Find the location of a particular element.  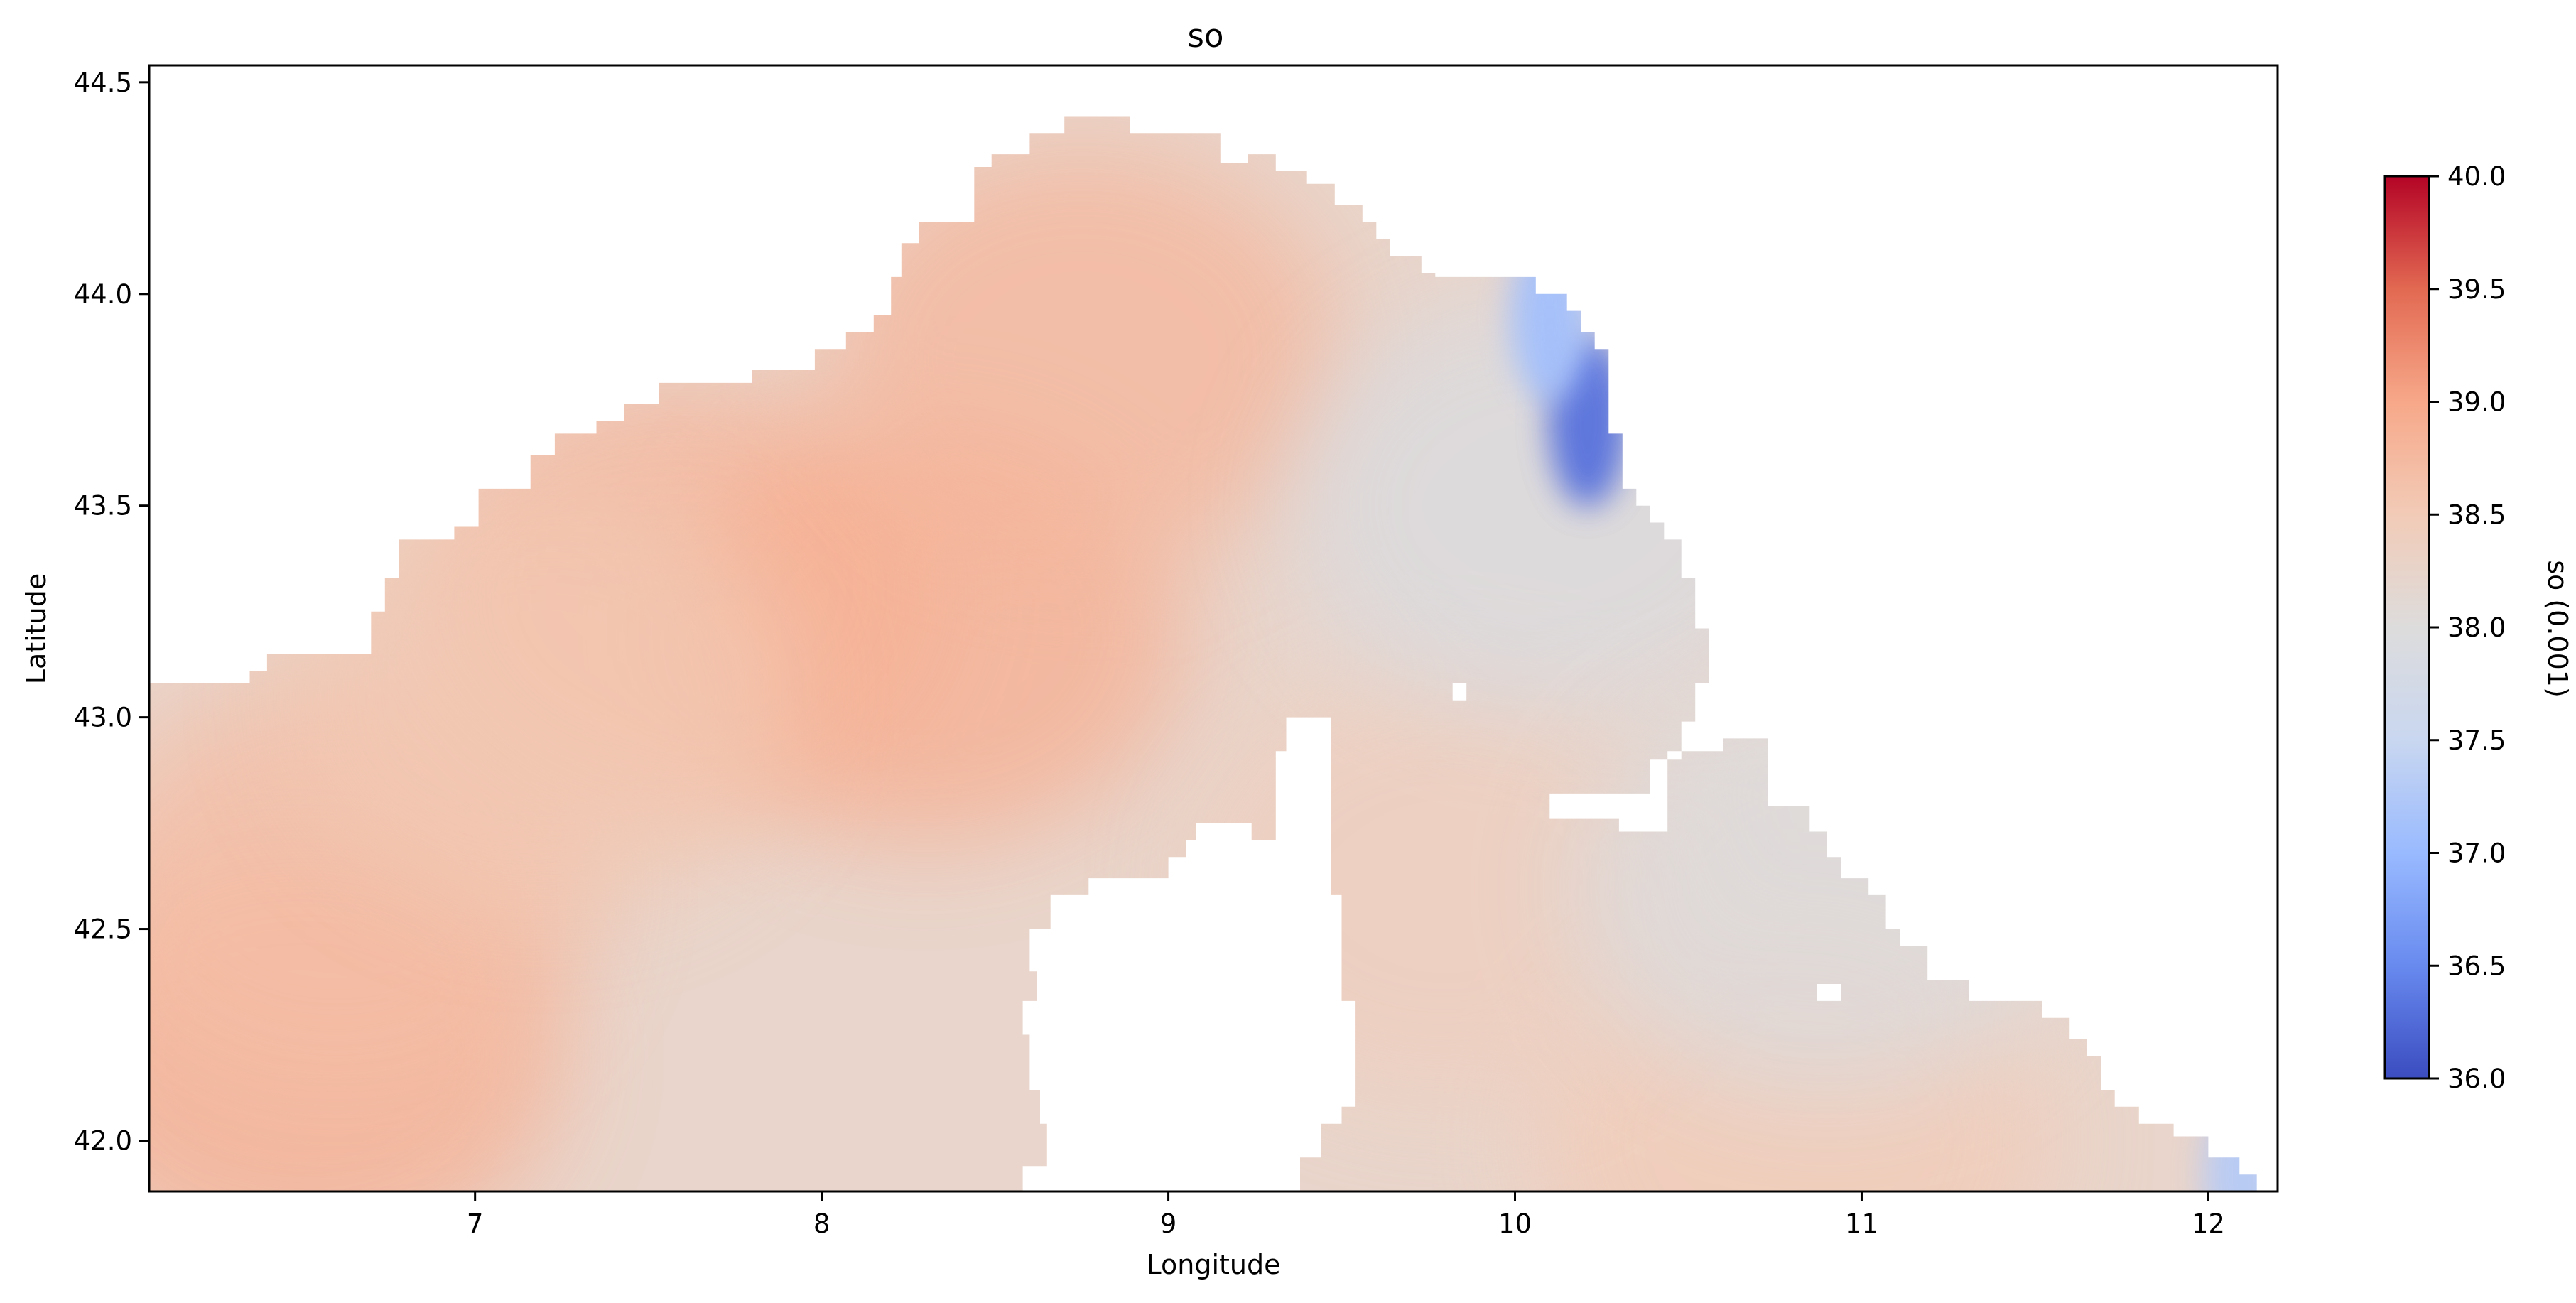

y-tick-label: 43.0 is located at coordinates (103, 718).